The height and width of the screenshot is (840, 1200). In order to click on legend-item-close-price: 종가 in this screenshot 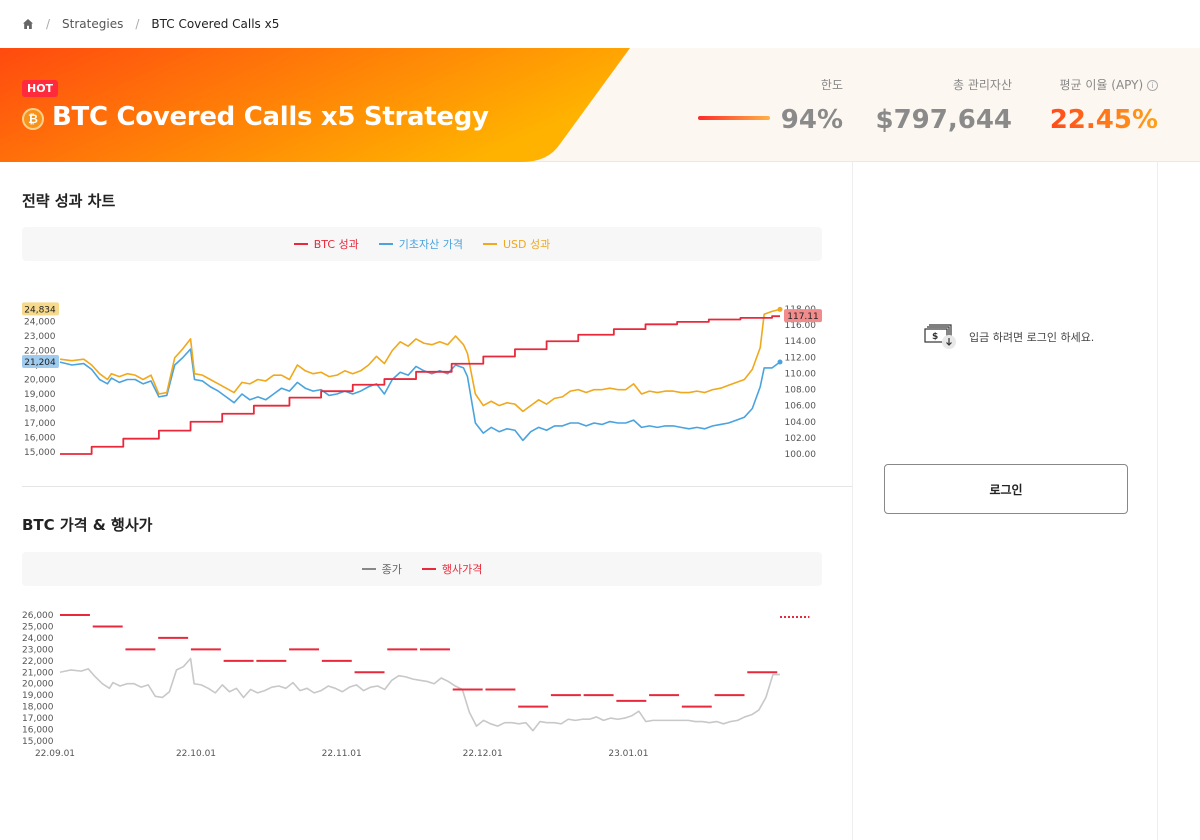, I will do `click(381, 569)`.